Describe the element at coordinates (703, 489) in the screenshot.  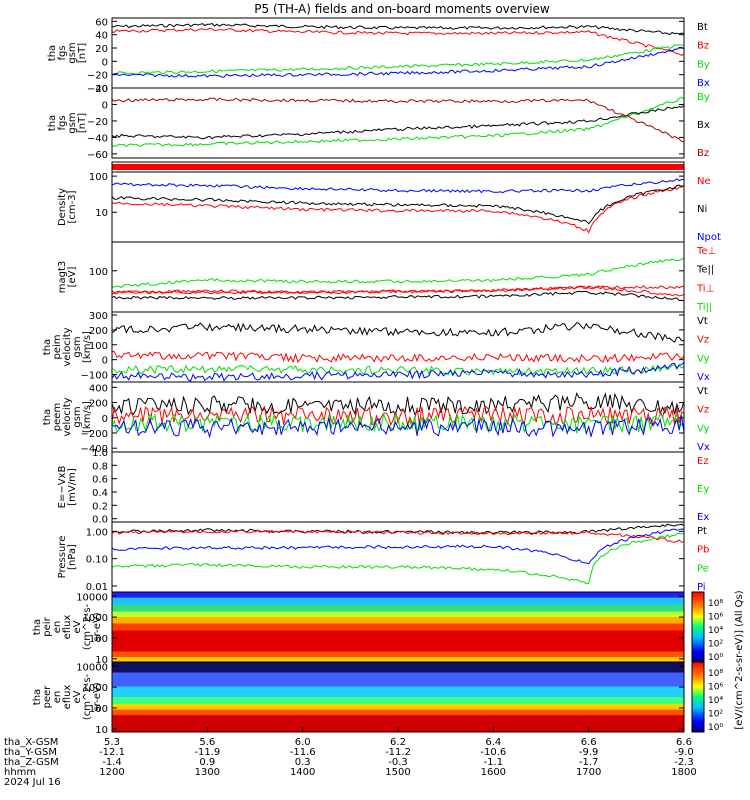
I see `legend-entry: Ey` at that location.